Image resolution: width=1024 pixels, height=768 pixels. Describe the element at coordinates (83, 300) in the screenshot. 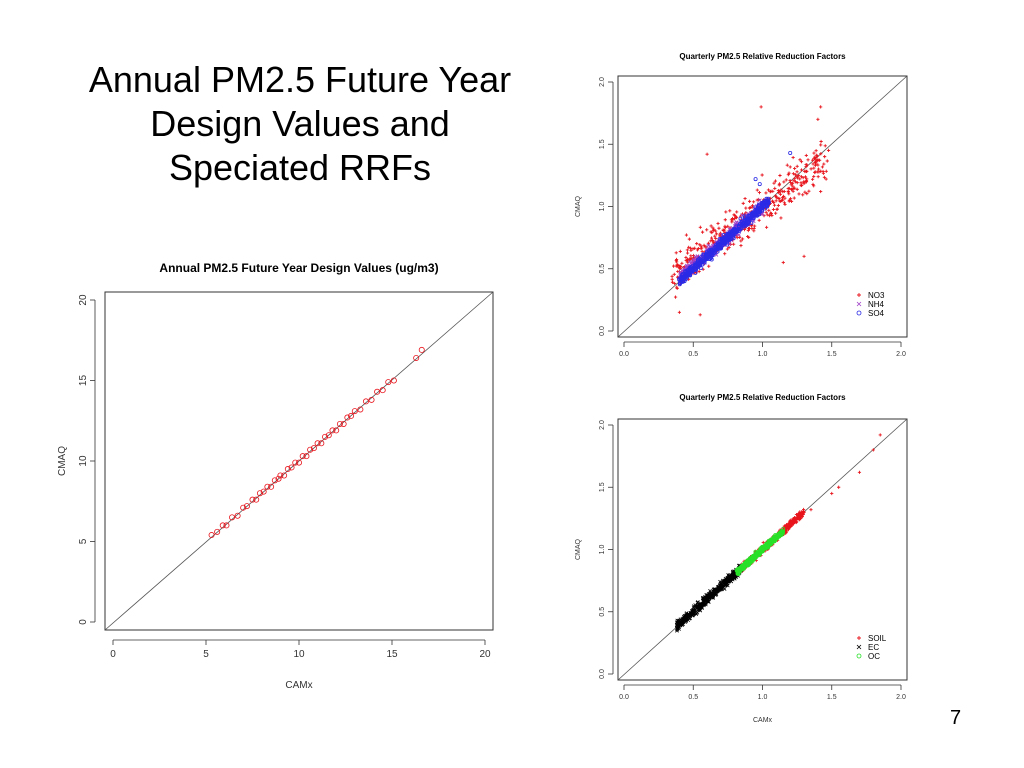

I see `y-tick-label: 20` at that location.